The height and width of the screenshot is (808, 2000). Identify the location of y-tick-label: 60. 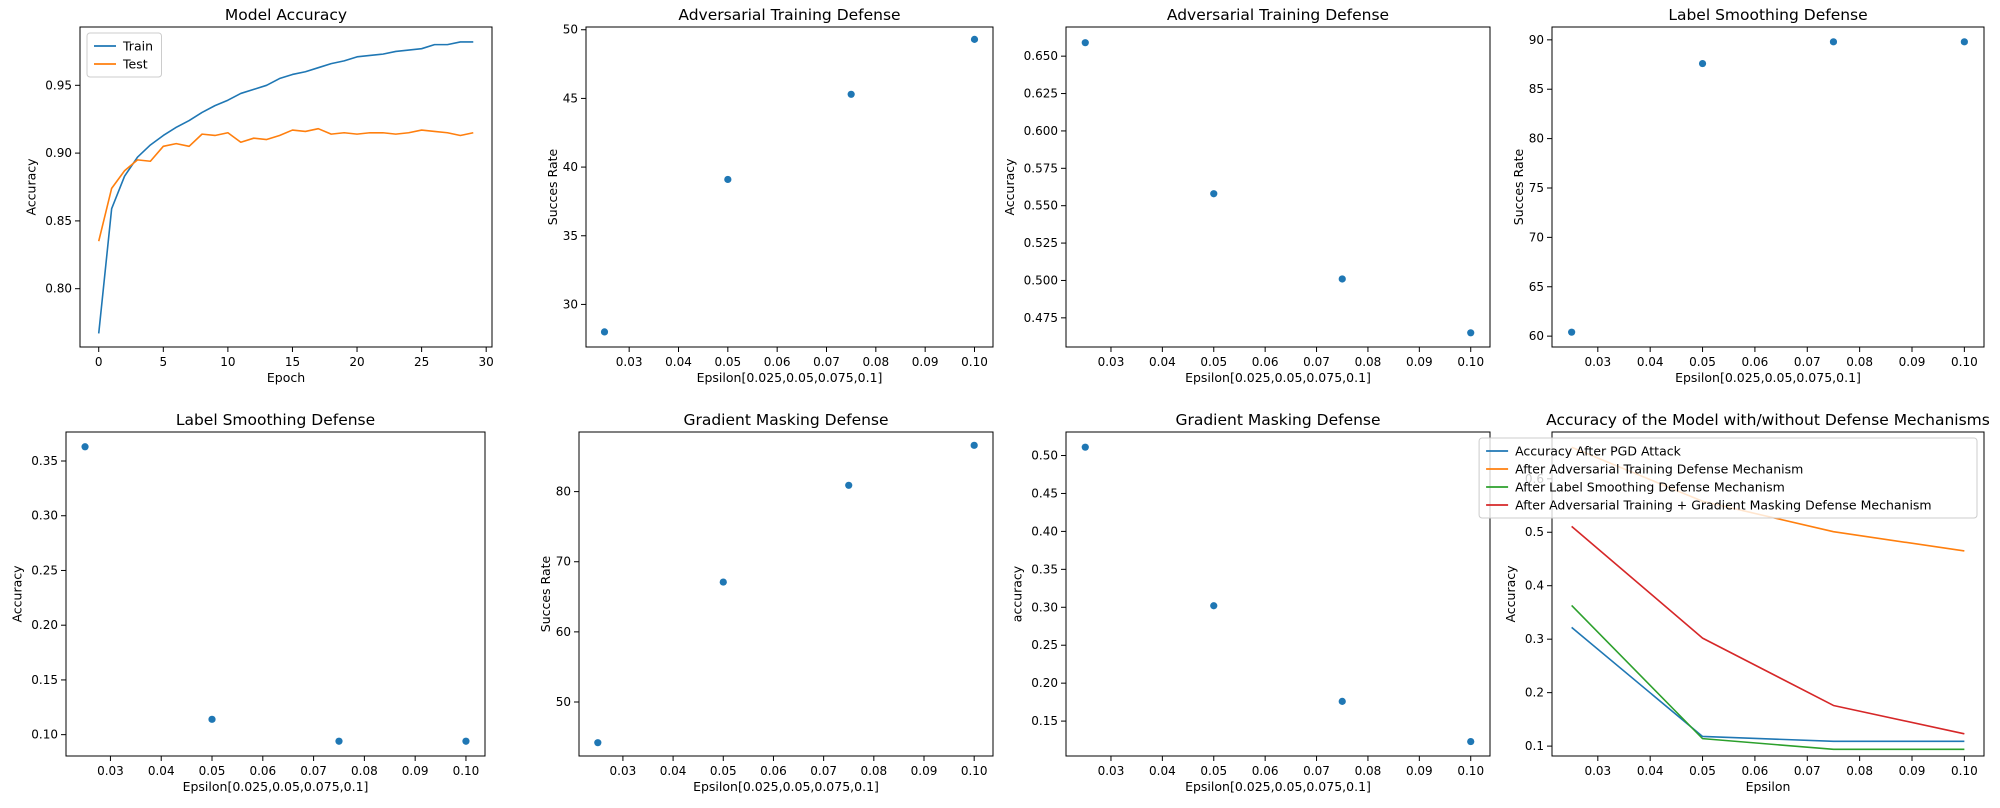
(1536, 336).